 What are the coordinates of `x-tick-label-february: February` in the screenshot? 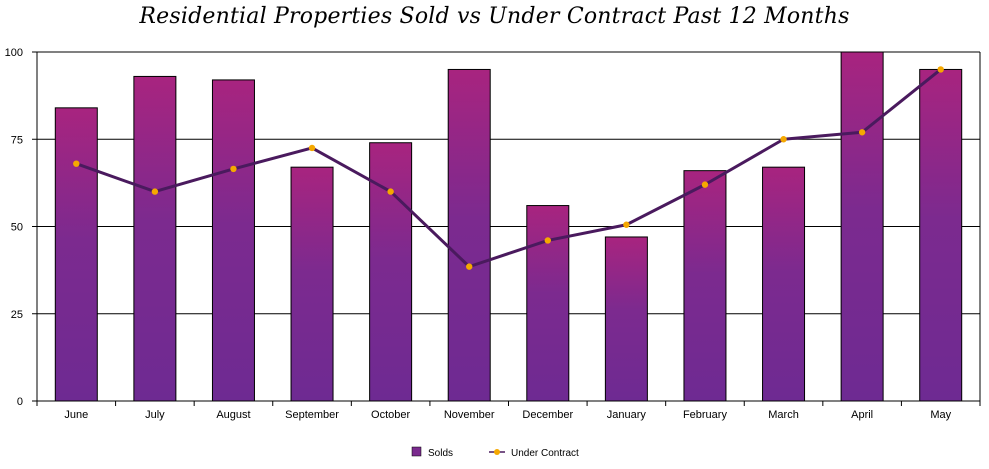 It's located at (705, 415).